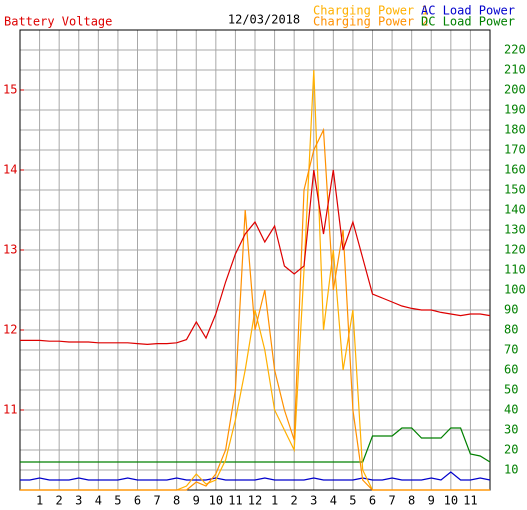 Image resolution: width=527 pixels, height=510 pixels. Describe the element at coordinates (515, 290) in the screenshot. I see `y2-tick-label: 100` at that location.